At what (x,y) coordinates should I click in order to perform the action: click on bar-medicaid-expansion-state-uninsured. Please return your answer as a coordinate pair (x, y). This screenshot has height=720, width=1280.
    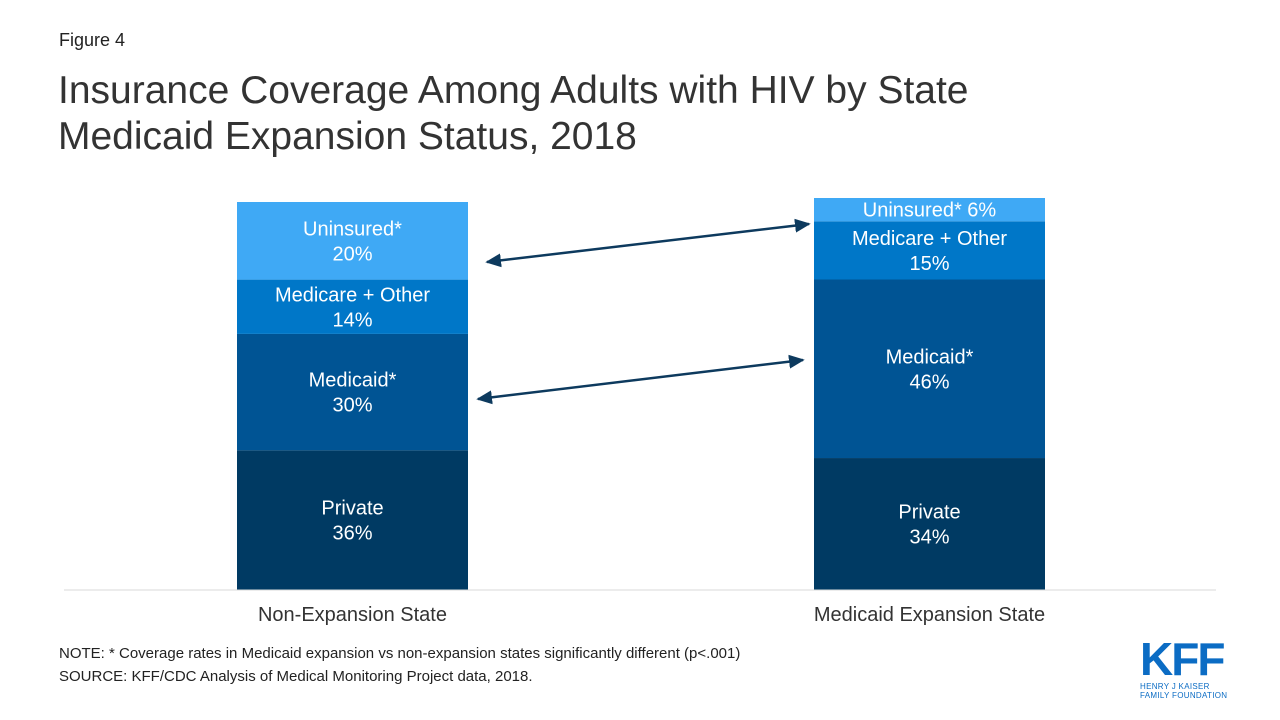
    Looking at the image, I should click on (929, 210).